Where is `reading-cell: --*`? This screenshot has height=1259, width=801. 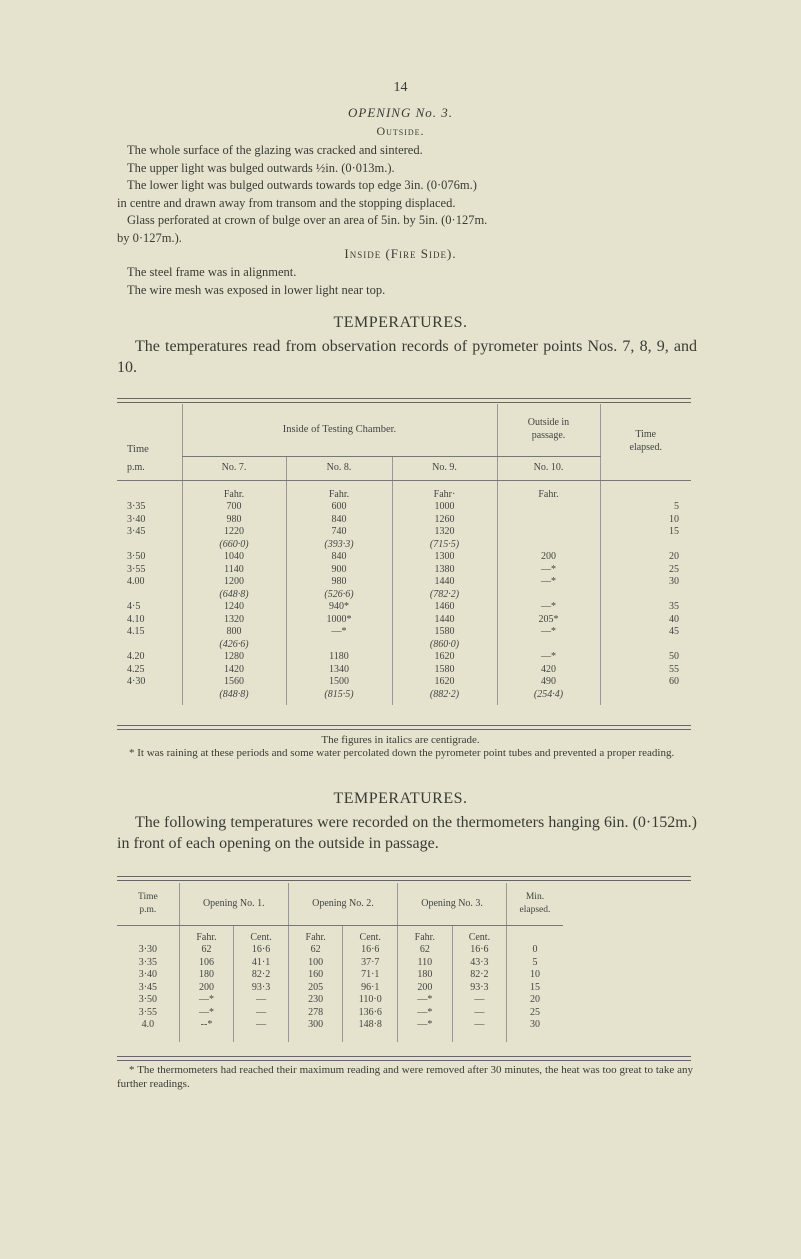
reading-cell: --* is located at coordinates (206, 1025).